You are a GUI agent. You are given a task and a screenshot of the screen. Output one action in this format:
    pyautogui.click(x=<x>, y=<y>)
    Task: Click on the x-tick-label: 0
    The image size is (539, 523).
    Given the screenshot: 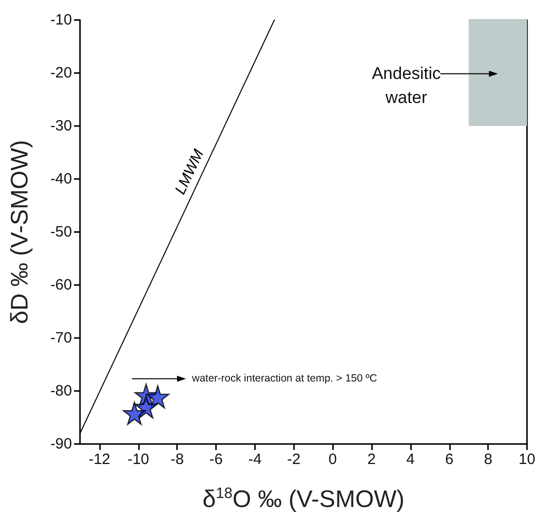 What is the action you would take?
    pyautogui.click(x=332, y=459)
    